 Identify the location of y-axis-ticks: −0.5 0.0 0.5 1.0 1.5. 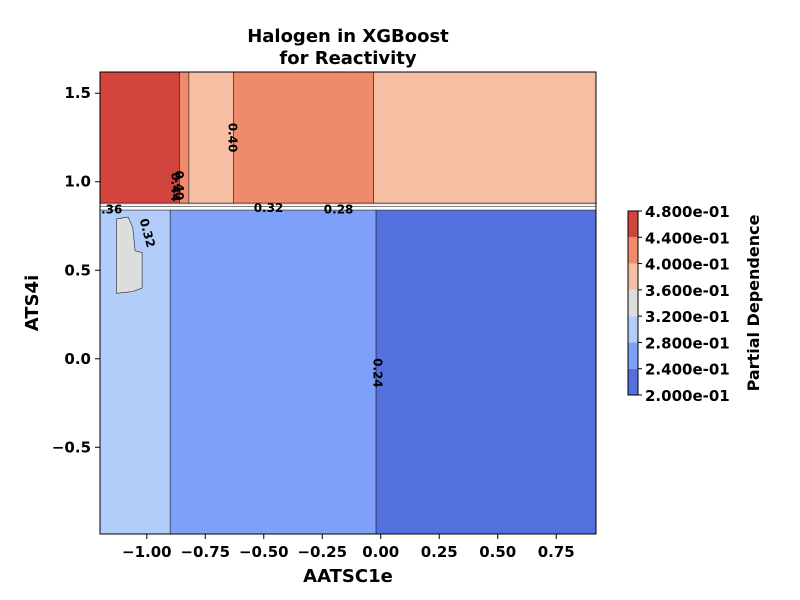
(76, 270).